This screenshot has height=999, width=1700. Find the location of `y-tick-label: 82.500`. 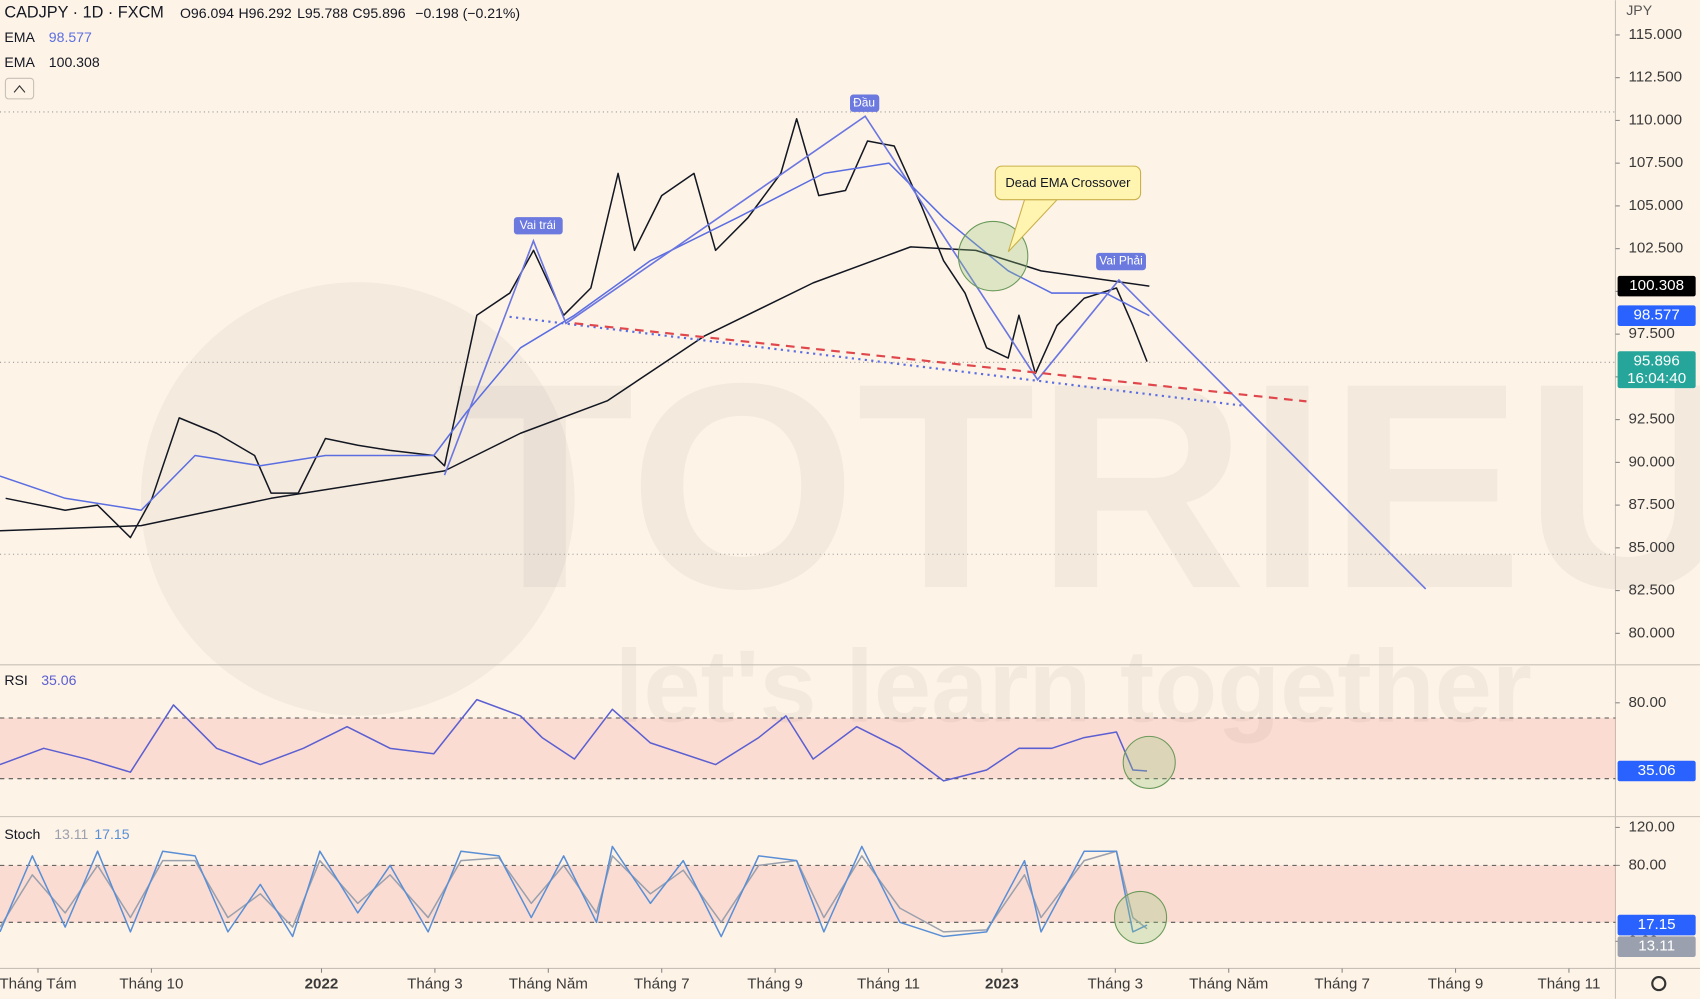

y-tick-label: 82.500 is located at coordinates (1651, 590).